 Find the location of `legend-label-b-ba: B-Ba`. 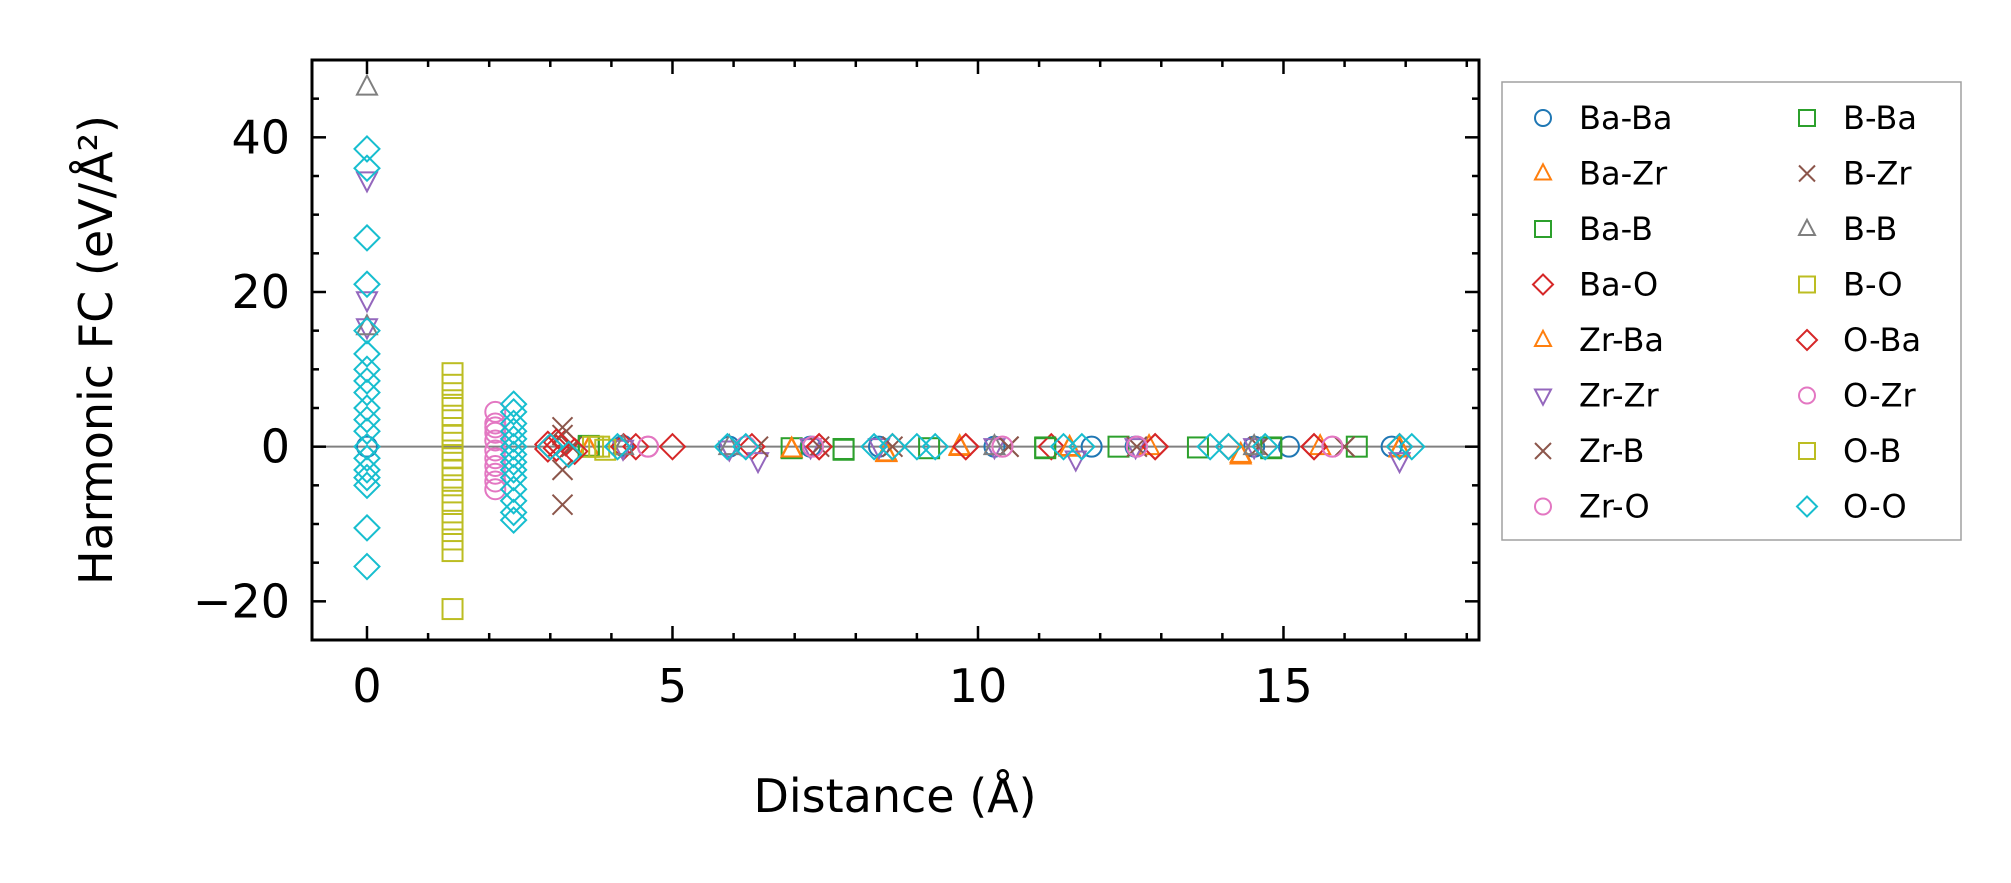

legend-label-b-ba: B-Ba is located at coordinates (1880, 118).